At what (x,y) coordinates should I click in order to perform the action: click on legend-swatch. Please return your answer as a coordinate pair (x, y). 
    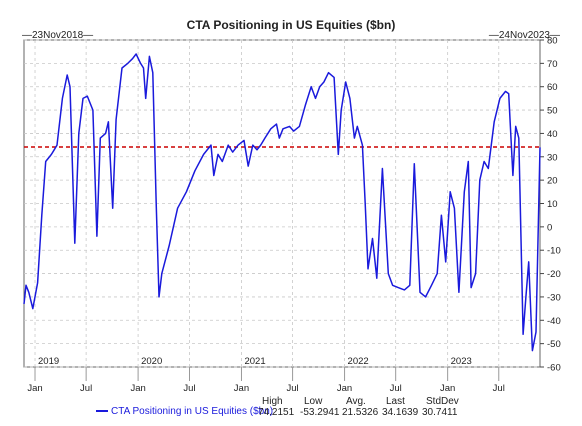
    Looking at the image, I should click on (102, 411).